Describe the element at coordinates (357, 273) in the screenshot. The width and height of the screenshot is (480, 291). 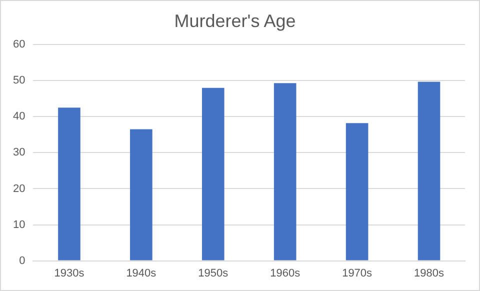
I see `x-tick-label: 1970s` at that location.